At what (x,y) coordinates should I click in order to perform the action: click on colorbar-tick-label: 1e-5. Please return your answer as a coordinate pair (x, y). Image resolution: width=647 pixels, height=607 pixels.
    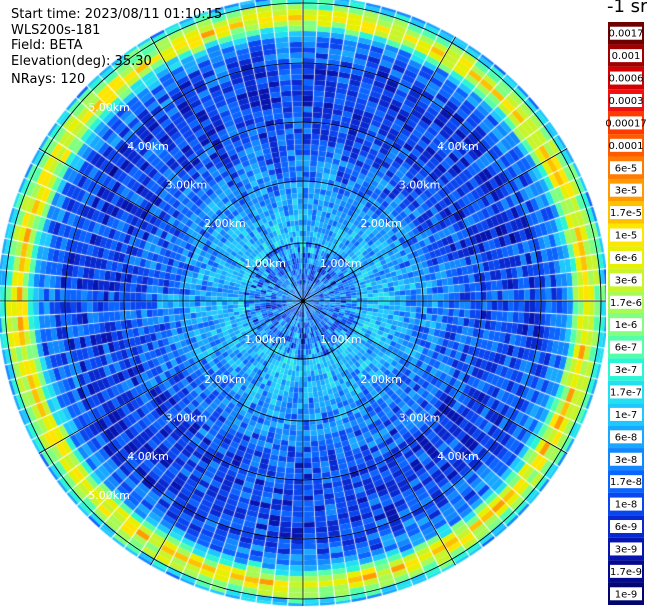
    Looking at the image, I should click on (626, 236).